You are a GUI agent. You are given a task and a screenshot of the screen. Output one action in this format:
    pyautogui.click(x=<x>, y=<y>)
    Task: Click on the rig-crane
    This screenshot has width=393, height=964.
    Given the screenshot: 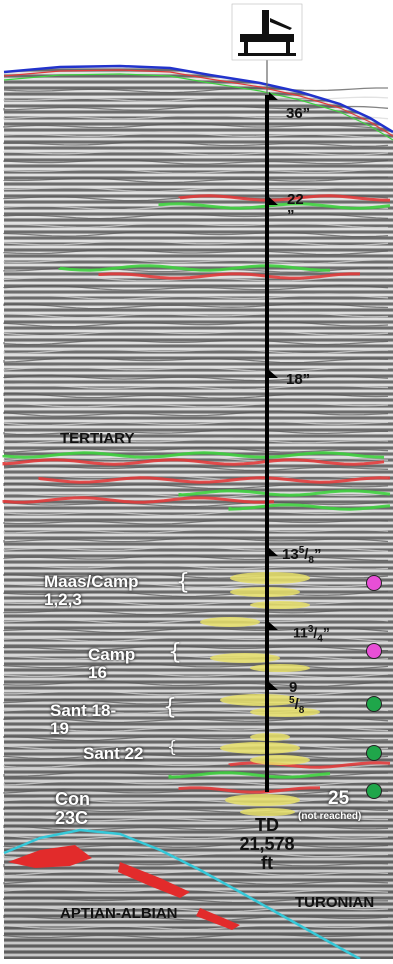 What is the action you would take?
    pyautogui.click(x=281, y=24)
    